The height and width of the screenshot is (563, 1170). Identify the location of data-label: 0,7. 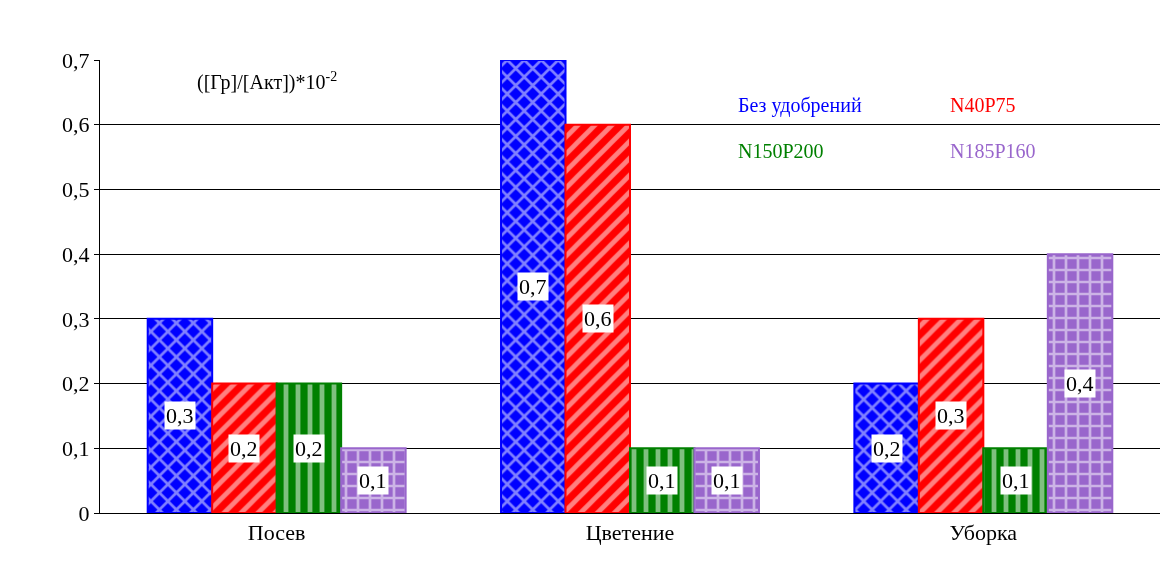
(533, 286).